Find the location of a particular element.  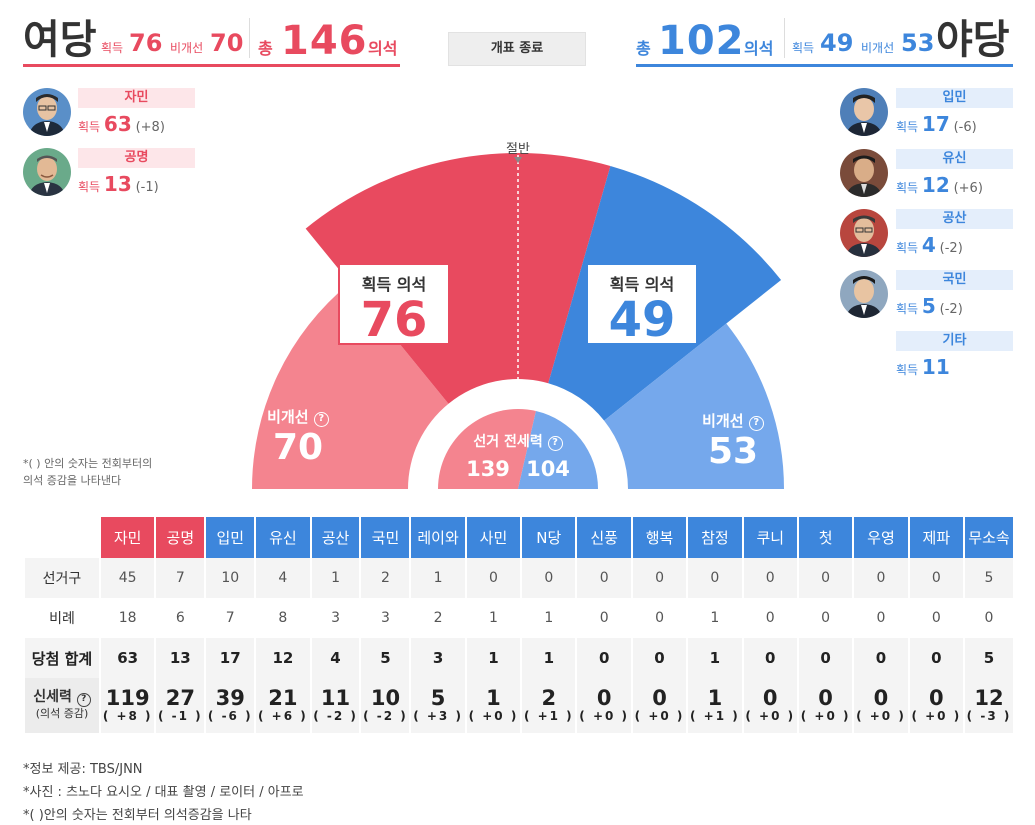

pre-election-opposition: 104 is located at coordinates (548, 469).